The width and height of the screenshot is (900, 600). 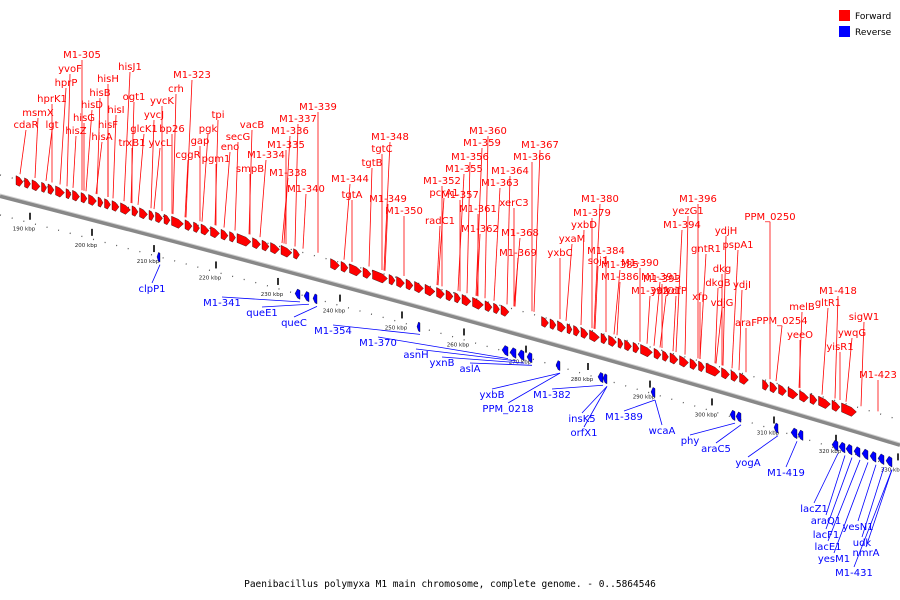 I want to click on forward-gene-label: ydjI, so click(x=742, y=285).